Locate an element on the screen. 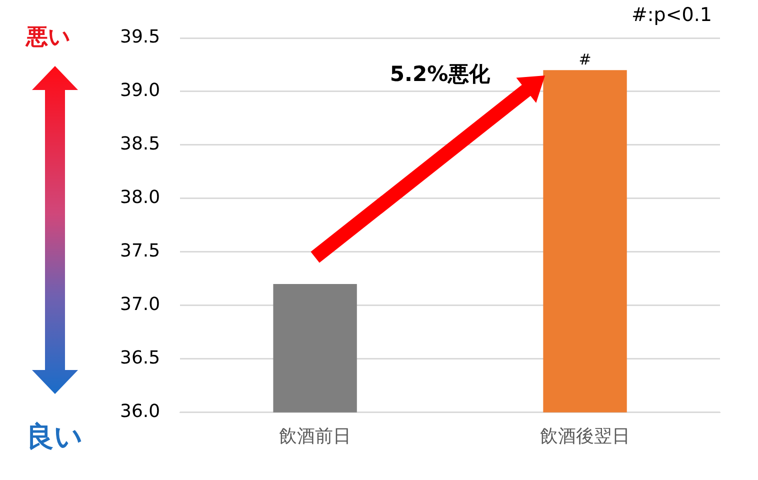  text: #:p<0.1 is located at coordinates (671, 15).